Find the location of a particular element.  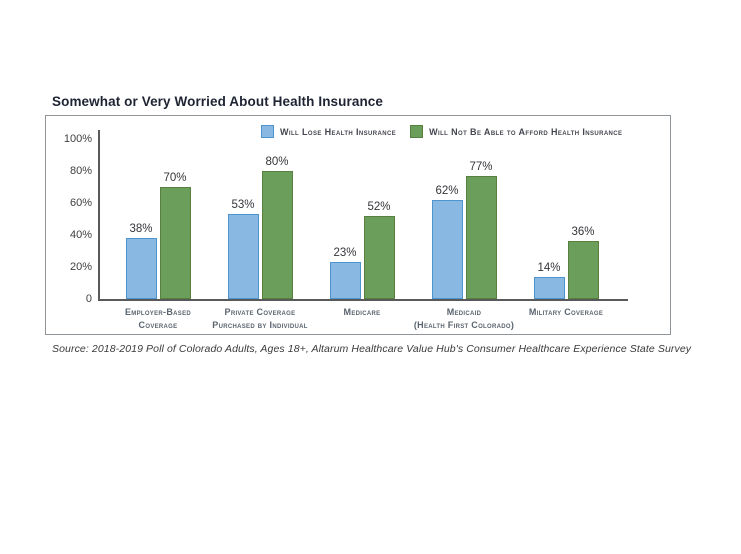

y-axis-labels: 100% 80% 60% 40% 20% 0 is located at coordinates (72, 219).